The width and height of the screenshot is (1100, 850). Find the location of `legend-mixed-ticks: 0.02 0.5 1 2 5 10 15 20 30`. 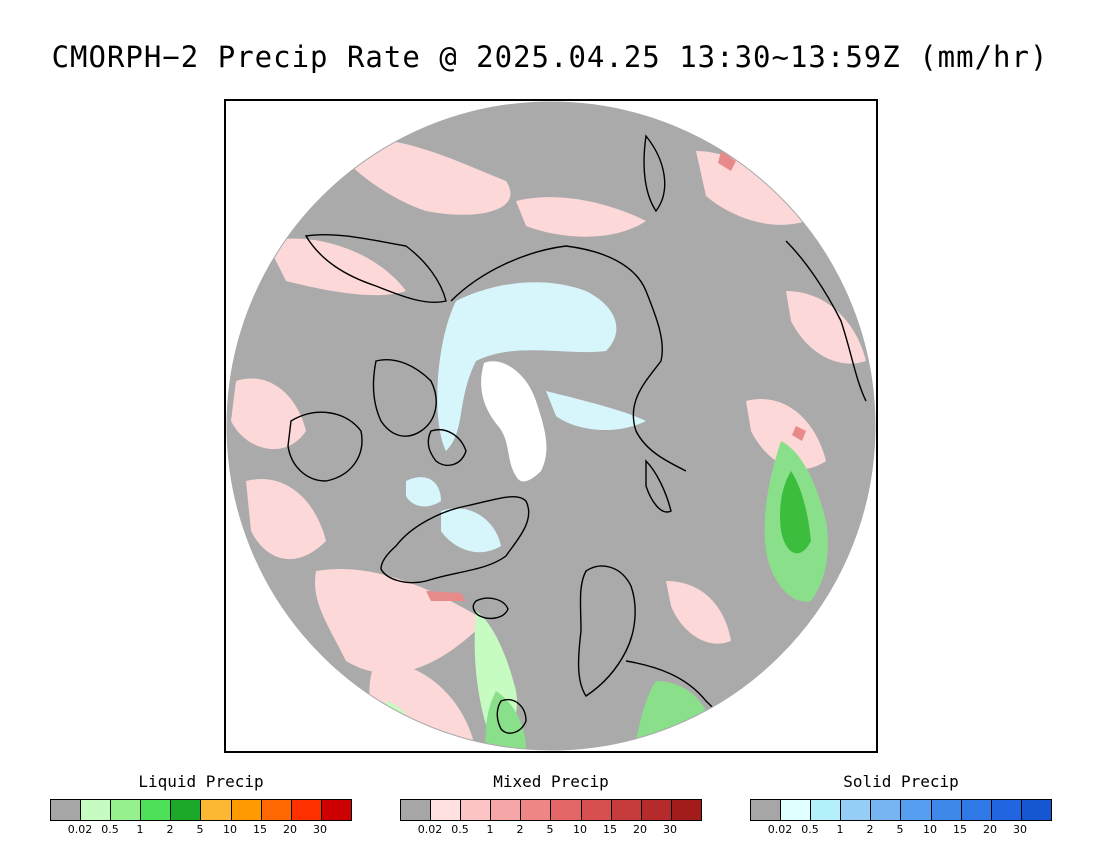

legend-mixed-ticks: 0.02 0.5 1 2 5 10 15 20 30 is located at coordinates (550, 828).